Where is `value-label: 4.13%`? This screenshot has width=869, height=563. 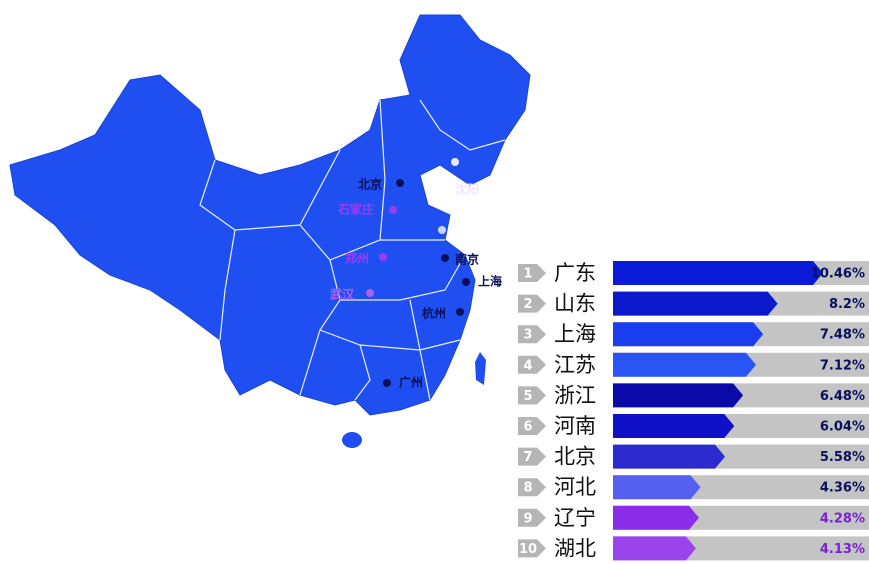
value-label: 4.13% is located at coordinates (842, 549).